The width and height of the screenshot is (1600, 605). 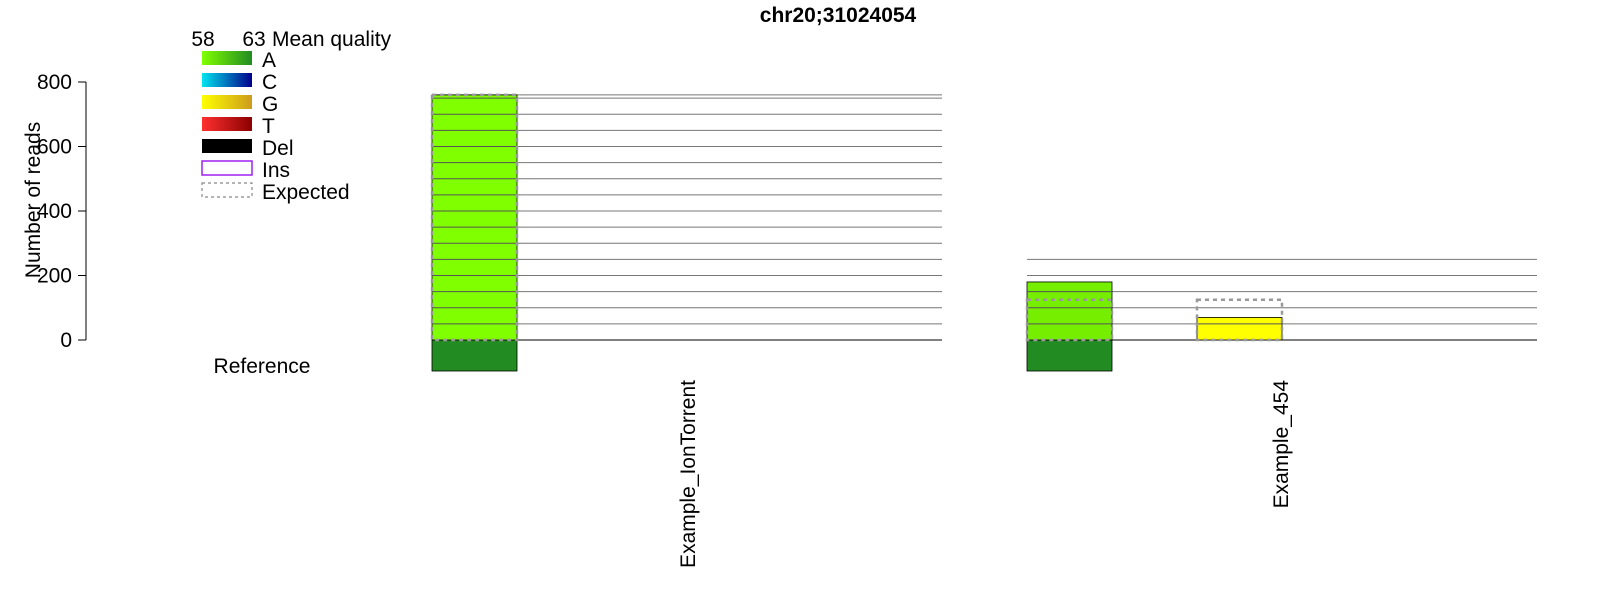 What do you see at coordinates (227, 168) in the screenshot?
I see `legend-swatch-ins` at bounding box center [227, 168].